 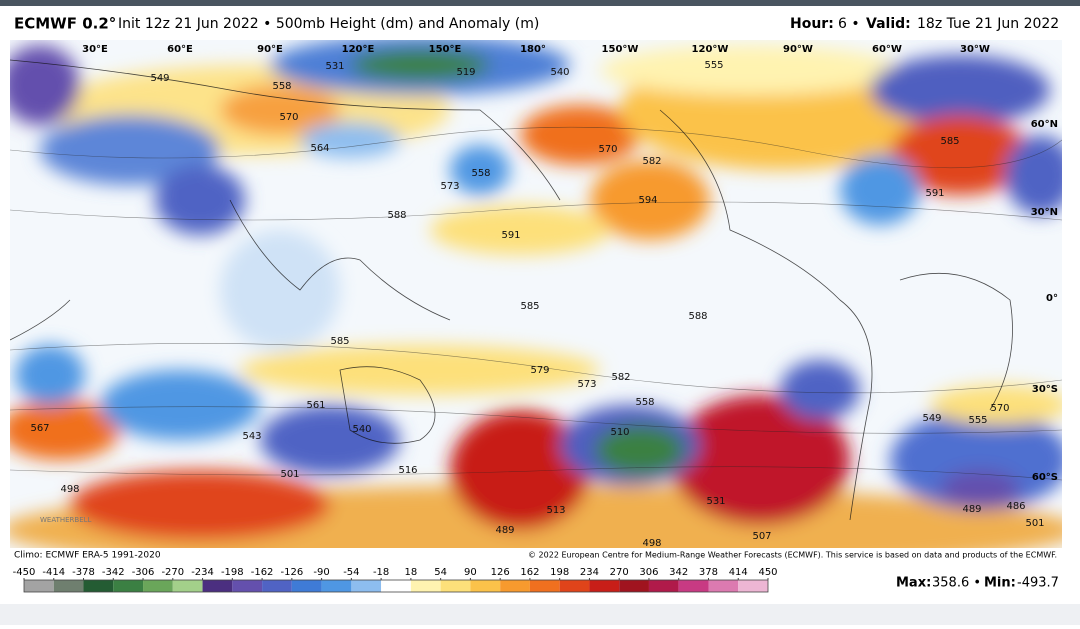 What do you see at coordinates (956, 583) in the screenshot?
I see `max: 358.6 •` at bounding box center [956, 583].